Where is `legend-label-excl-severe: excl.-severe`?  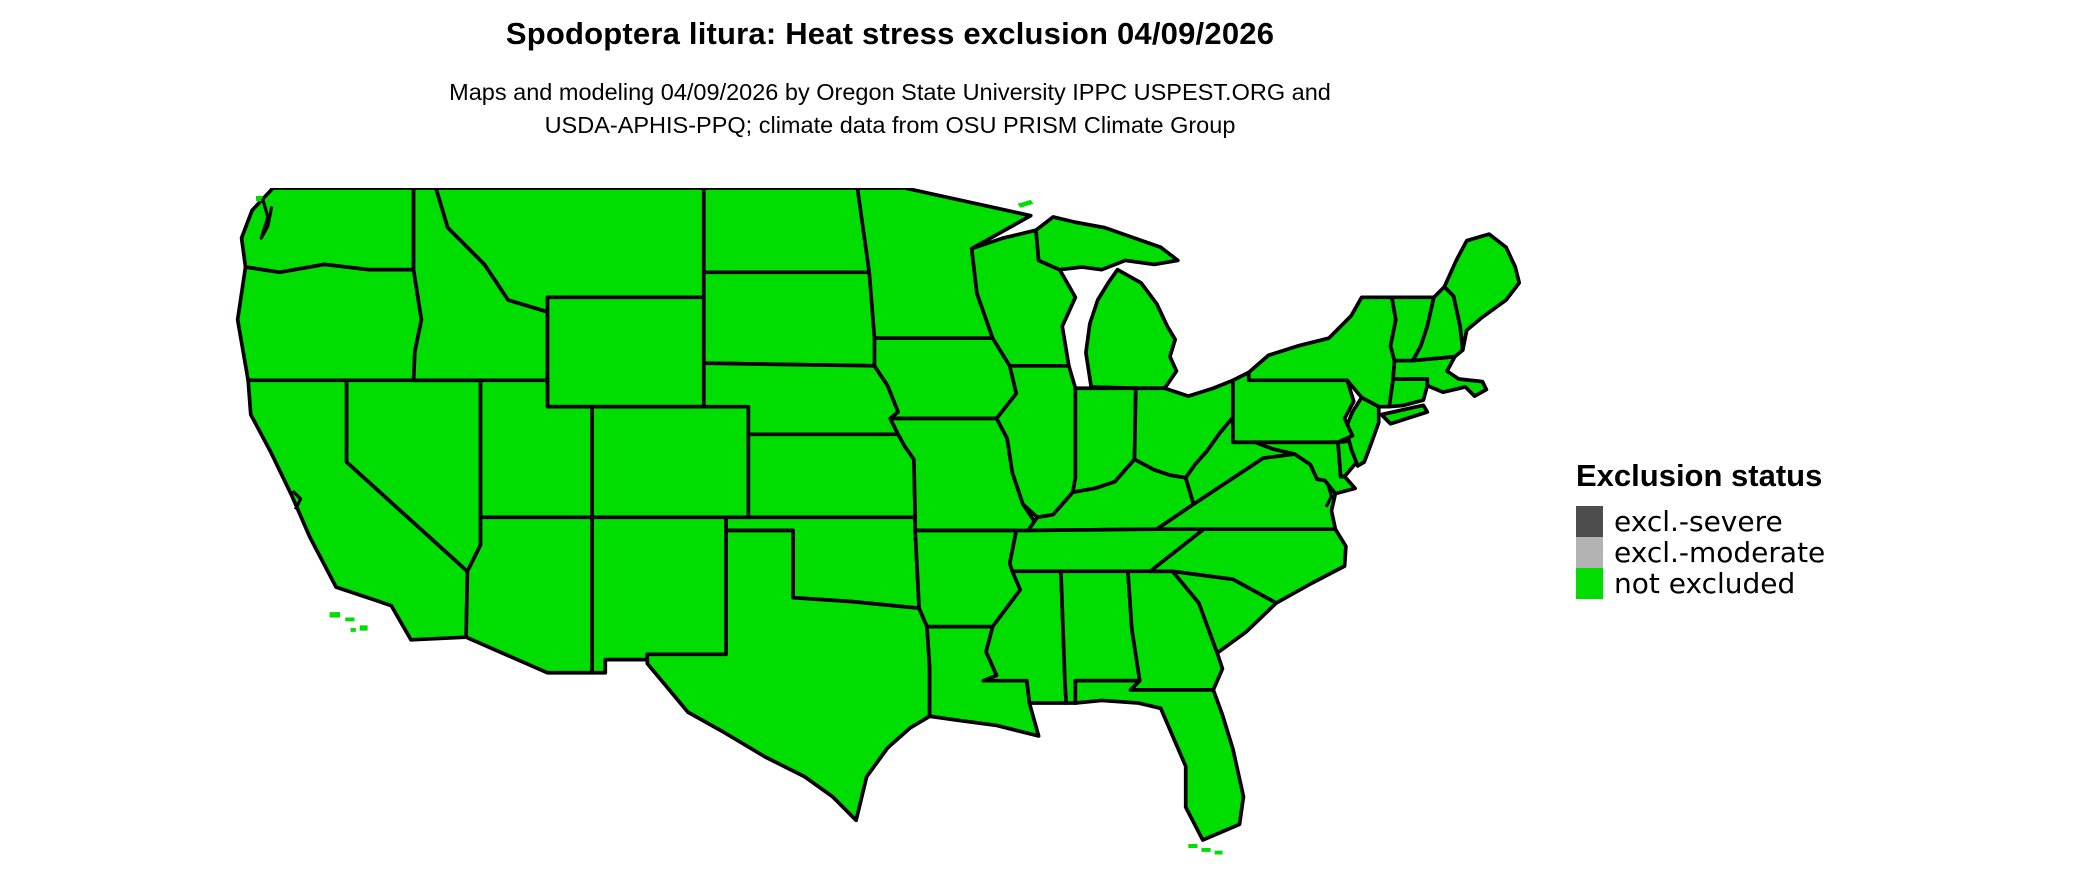 legend-label-excl-severe: excl.-severe is located at coordinates (1698, 521).